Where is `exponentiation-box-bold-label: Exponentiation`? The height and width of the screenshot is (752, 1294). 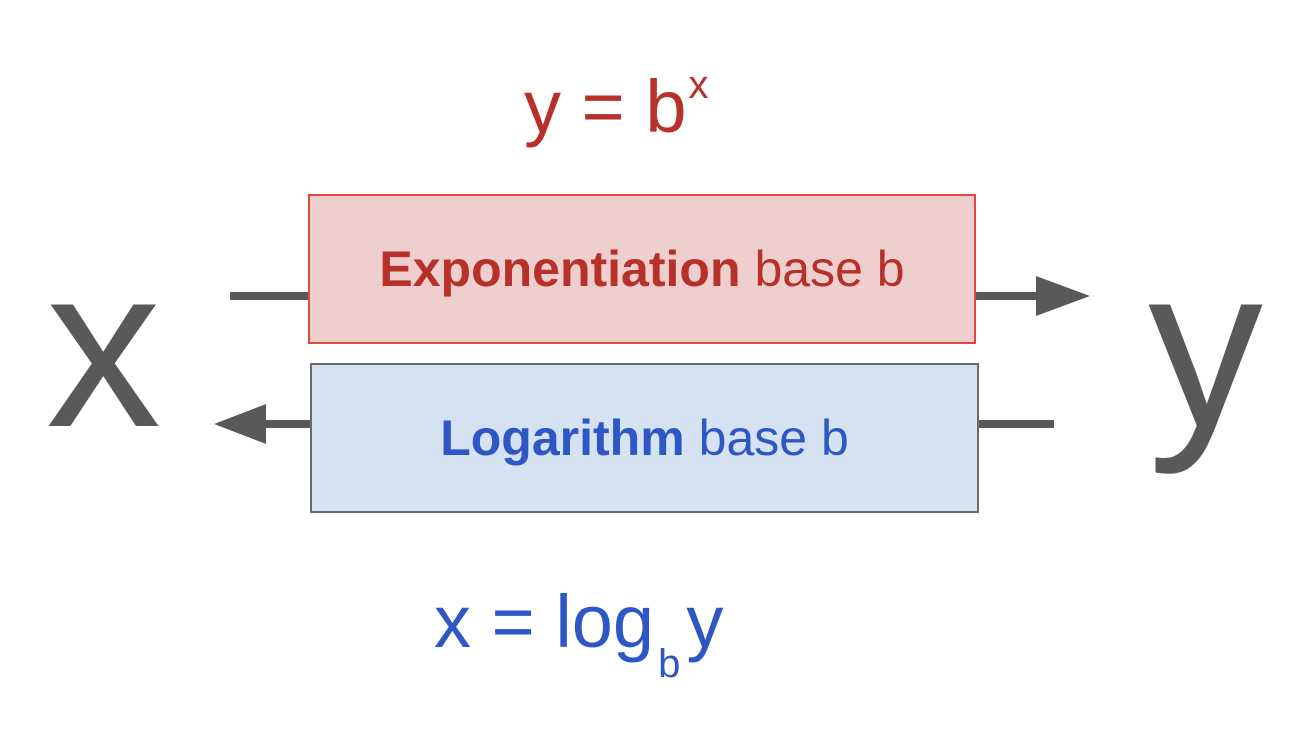 exponentiation-box-bold-label: Exponentiation is located at coordinates (560, 269).